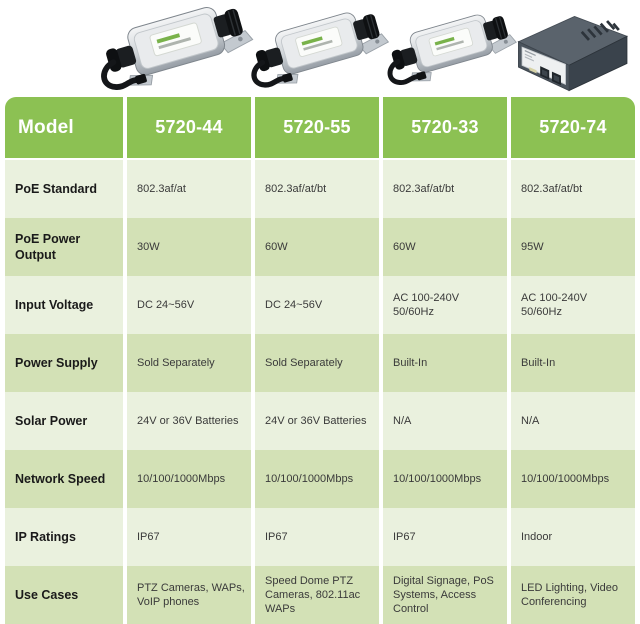 Image resolution: width=640 pixels, height=624 pixels. What do you see at coordinates (64, 247) in the screenshot?
I see `row-label: PoE Power Output` at bounding box center [64, 247].